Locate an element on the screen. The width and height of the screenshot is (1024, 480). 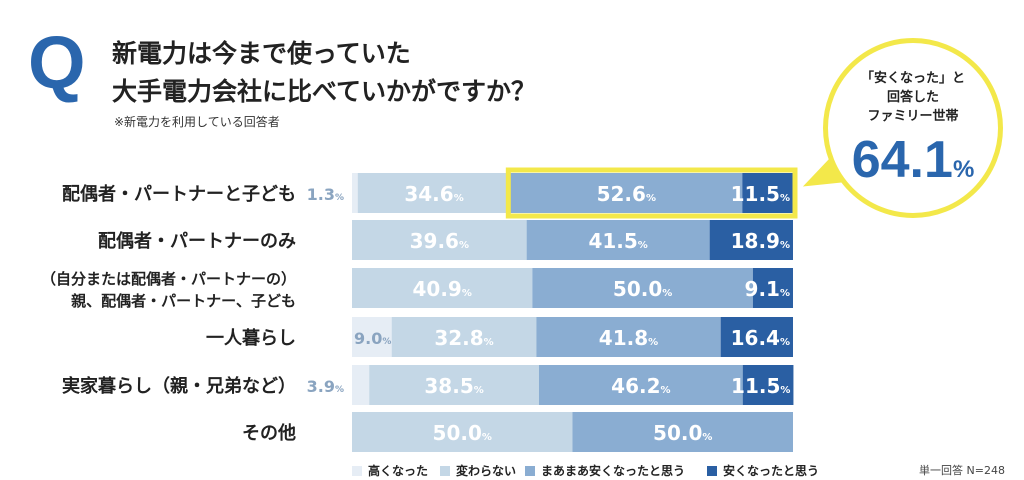
category-label: （自分または配偶者・パートナーの） is located at coordinates (168, 279).